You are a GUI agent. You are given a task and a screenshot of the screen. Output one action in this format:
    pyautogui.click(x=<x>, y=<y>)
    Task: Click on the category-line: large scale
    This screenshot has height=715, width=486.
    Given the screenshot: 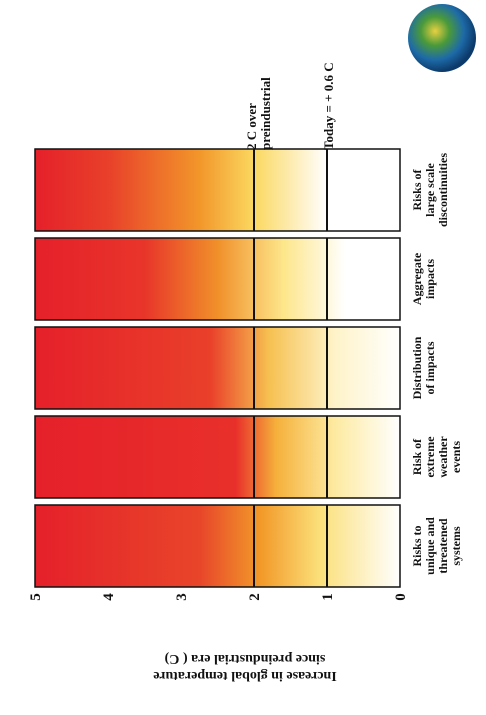 What is the action you would take?
    pyautogui.click(x=430, y=190)
    